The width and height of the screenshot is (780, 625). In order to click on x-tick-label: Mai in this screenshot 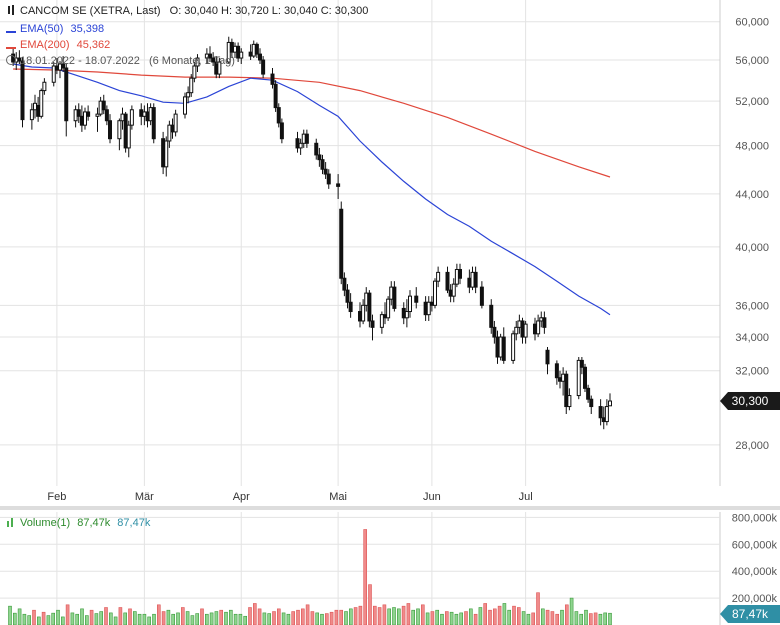, I will do `click(338, 497)`.